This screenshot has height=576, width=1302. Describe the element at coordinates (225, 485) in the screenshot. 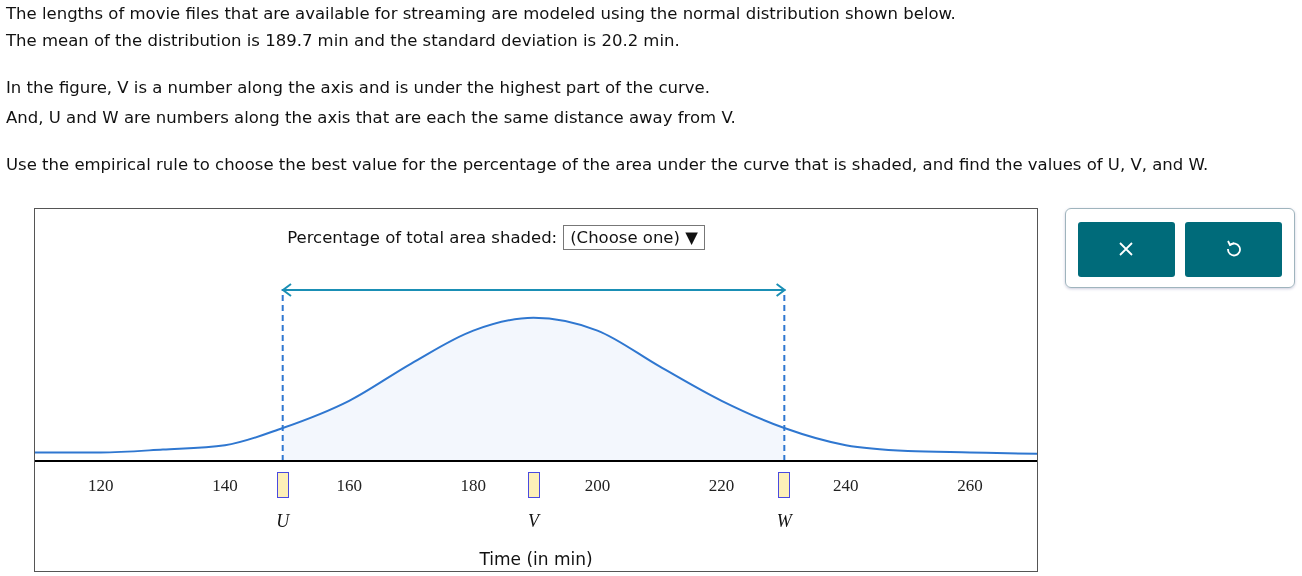

I see `x-tick-label: 140` at that location.